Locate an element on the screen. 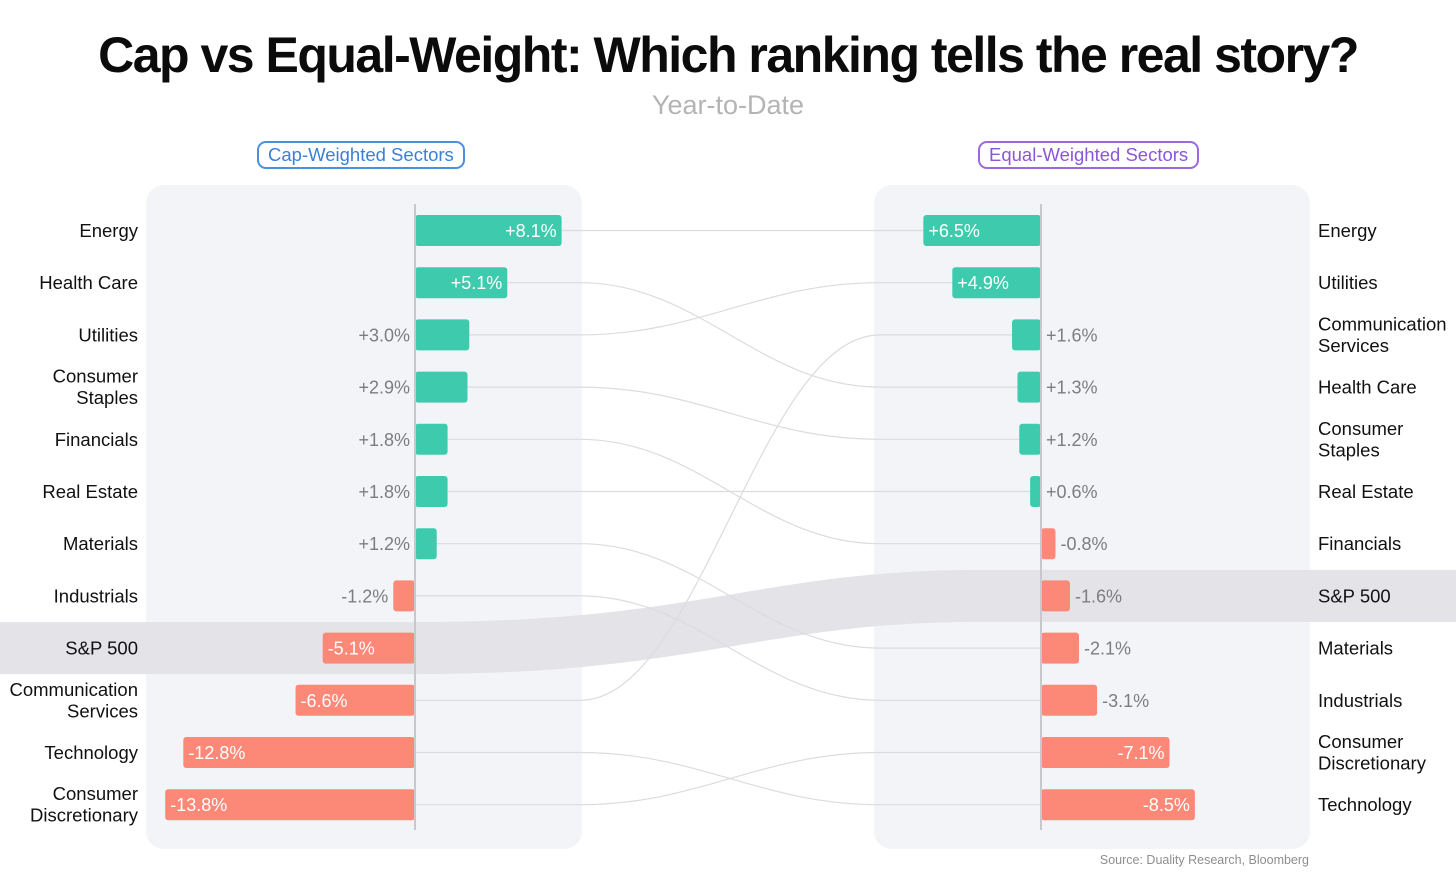 Image resolution: width=1456 pixels, height=874 pixels. left-category-label-materials: Materials is located at coordinates (100, 543).